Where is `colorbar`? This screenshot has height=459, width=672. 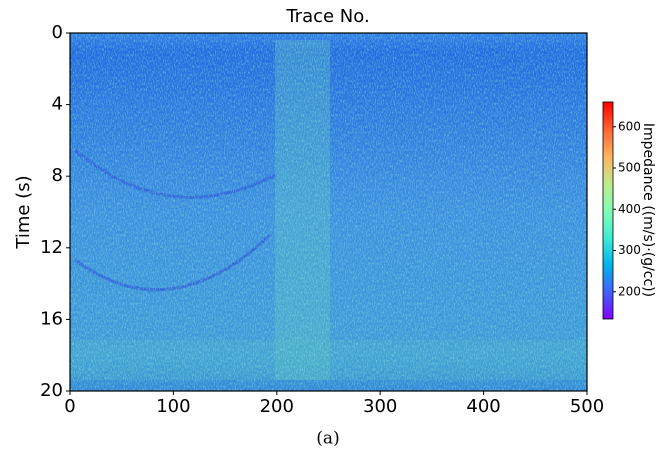 colorbar is located at coordinates (608, 210).